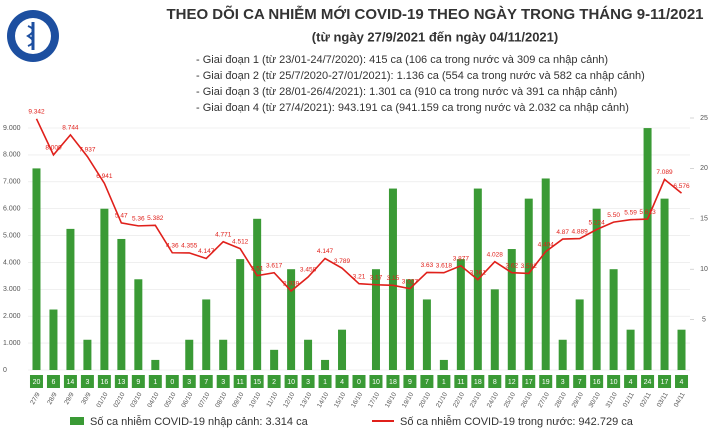  What do you see at coordinates (427, 265) in the screenshot?
I see `line-label: 3.63` at bounding box center [427, 265].